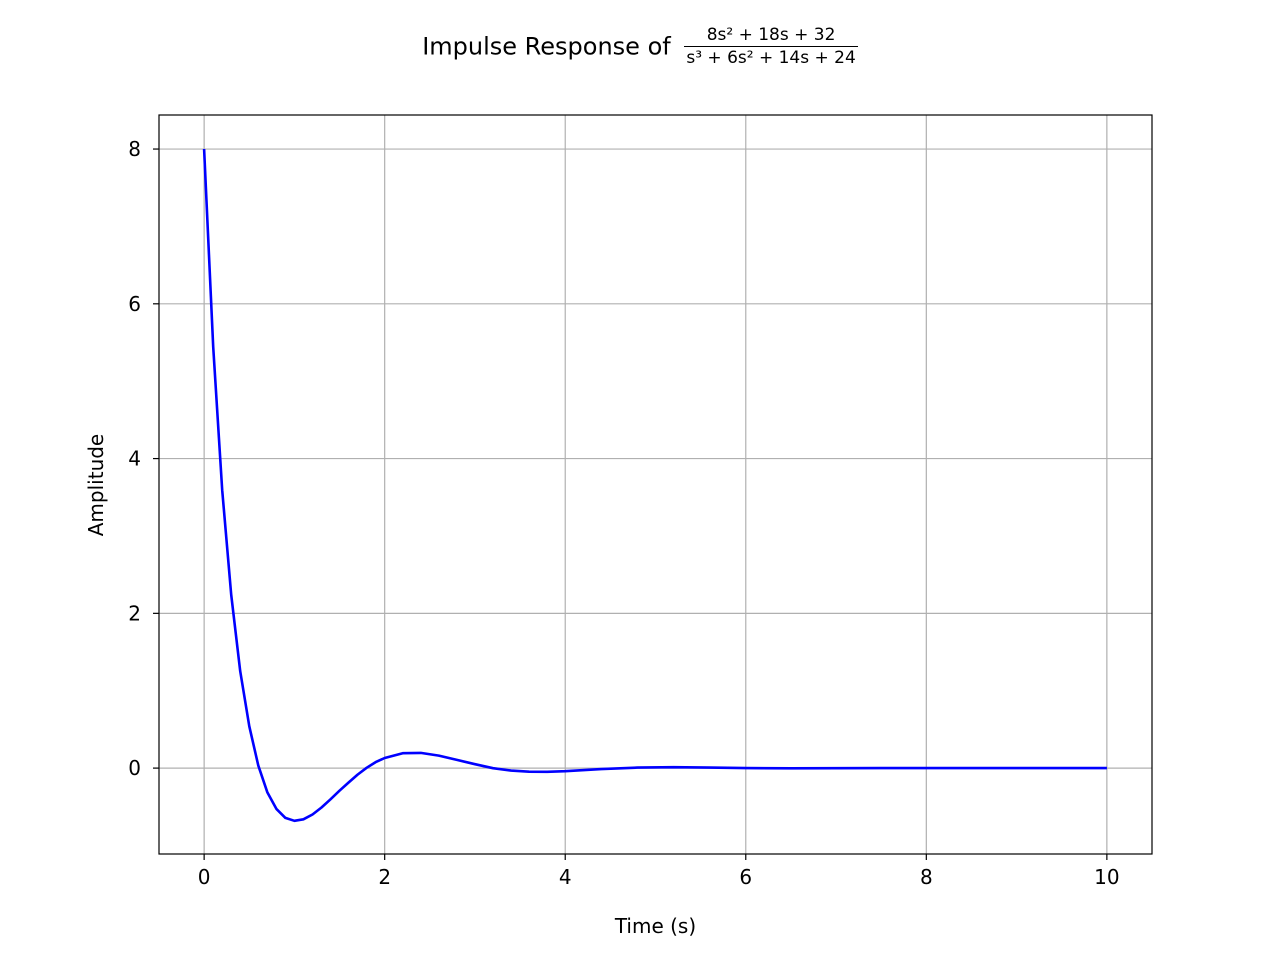 The width and height of the screenshot is (1280, 960). What do you see at coordinates (134, 459) in the screenshot?
I see `y-tick-label: 4` at bounding box center [134, 459].